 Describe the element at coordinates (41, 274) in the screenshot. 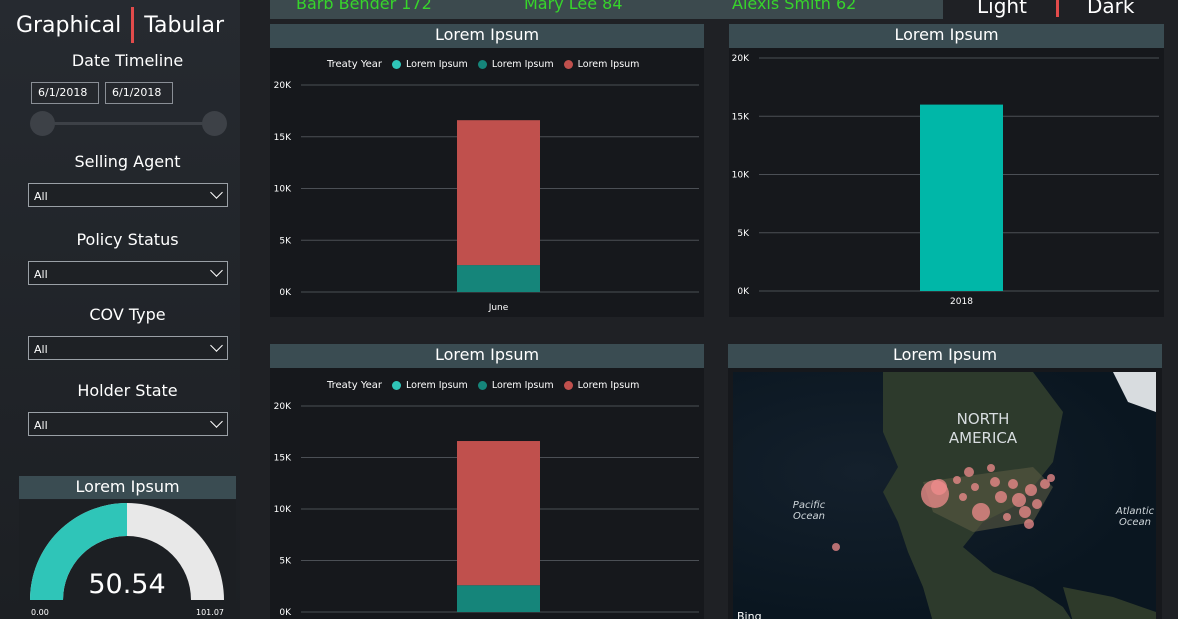

I see `policy-status-value: All` at that location.